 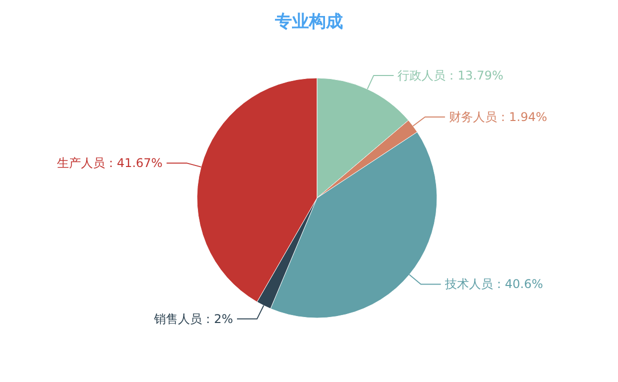 I want to click on chart-title: 专业构成, so click(x=308, y=22).